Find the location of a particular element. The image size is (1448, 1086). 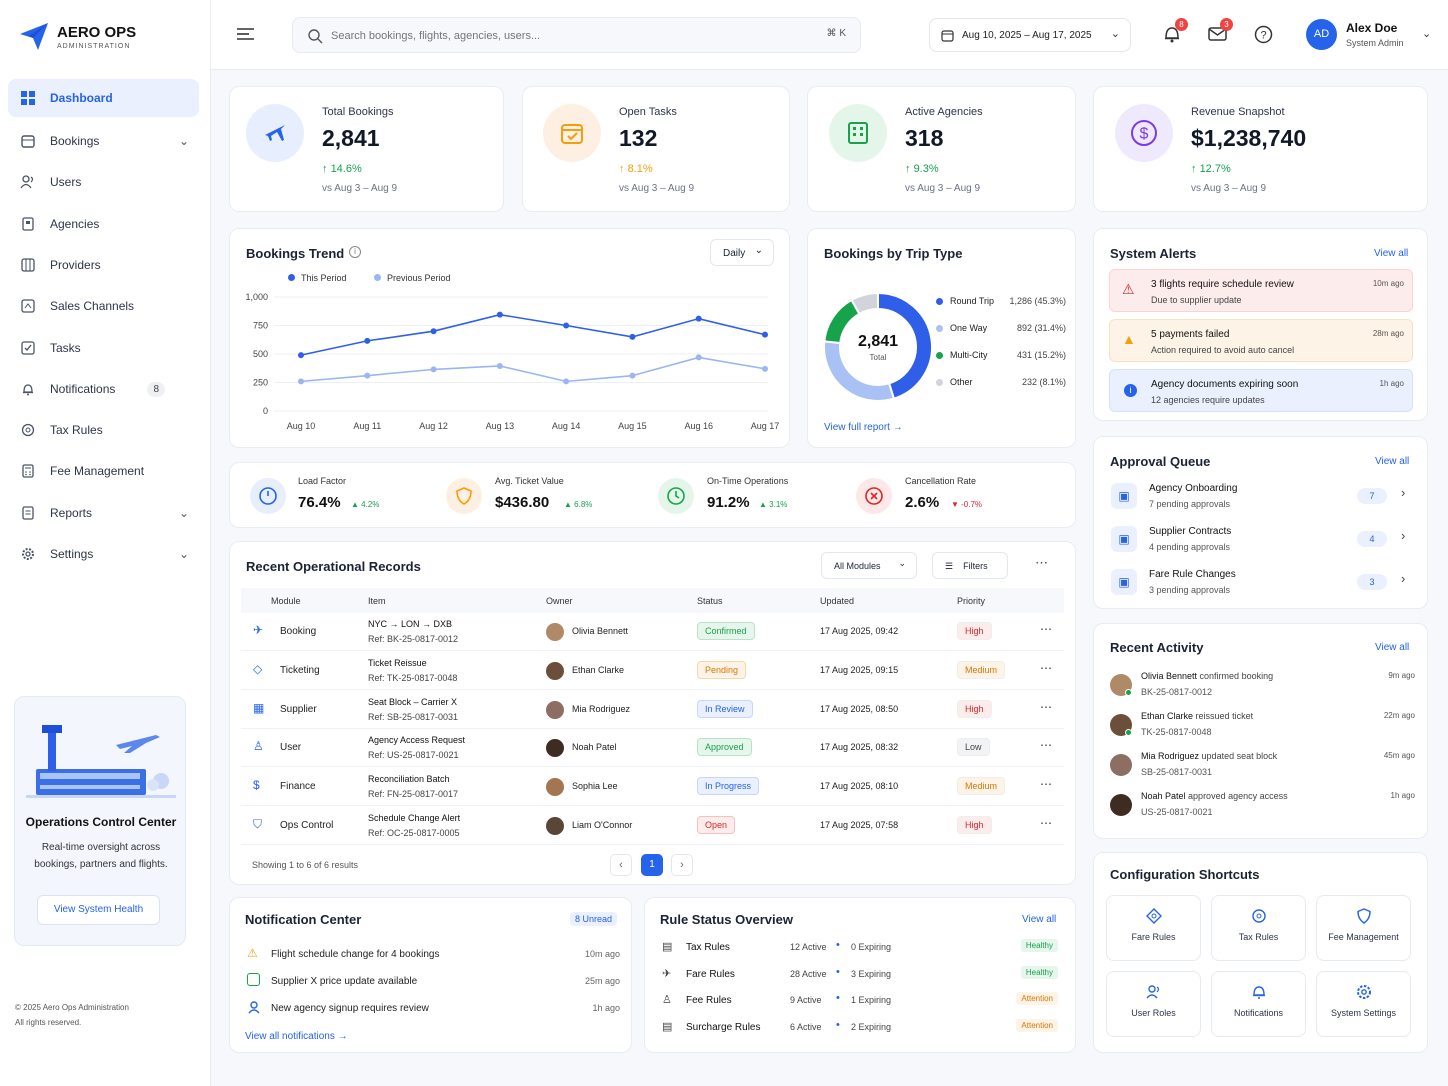

activity-view-all-link: View all is located at coordinates (1392, 647).